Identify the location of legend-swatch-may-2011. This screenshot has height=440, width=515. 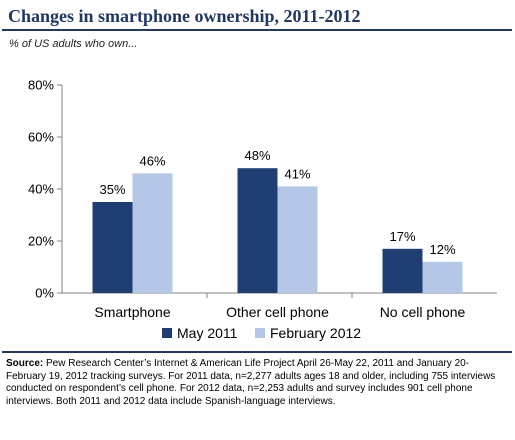
(167, 333).